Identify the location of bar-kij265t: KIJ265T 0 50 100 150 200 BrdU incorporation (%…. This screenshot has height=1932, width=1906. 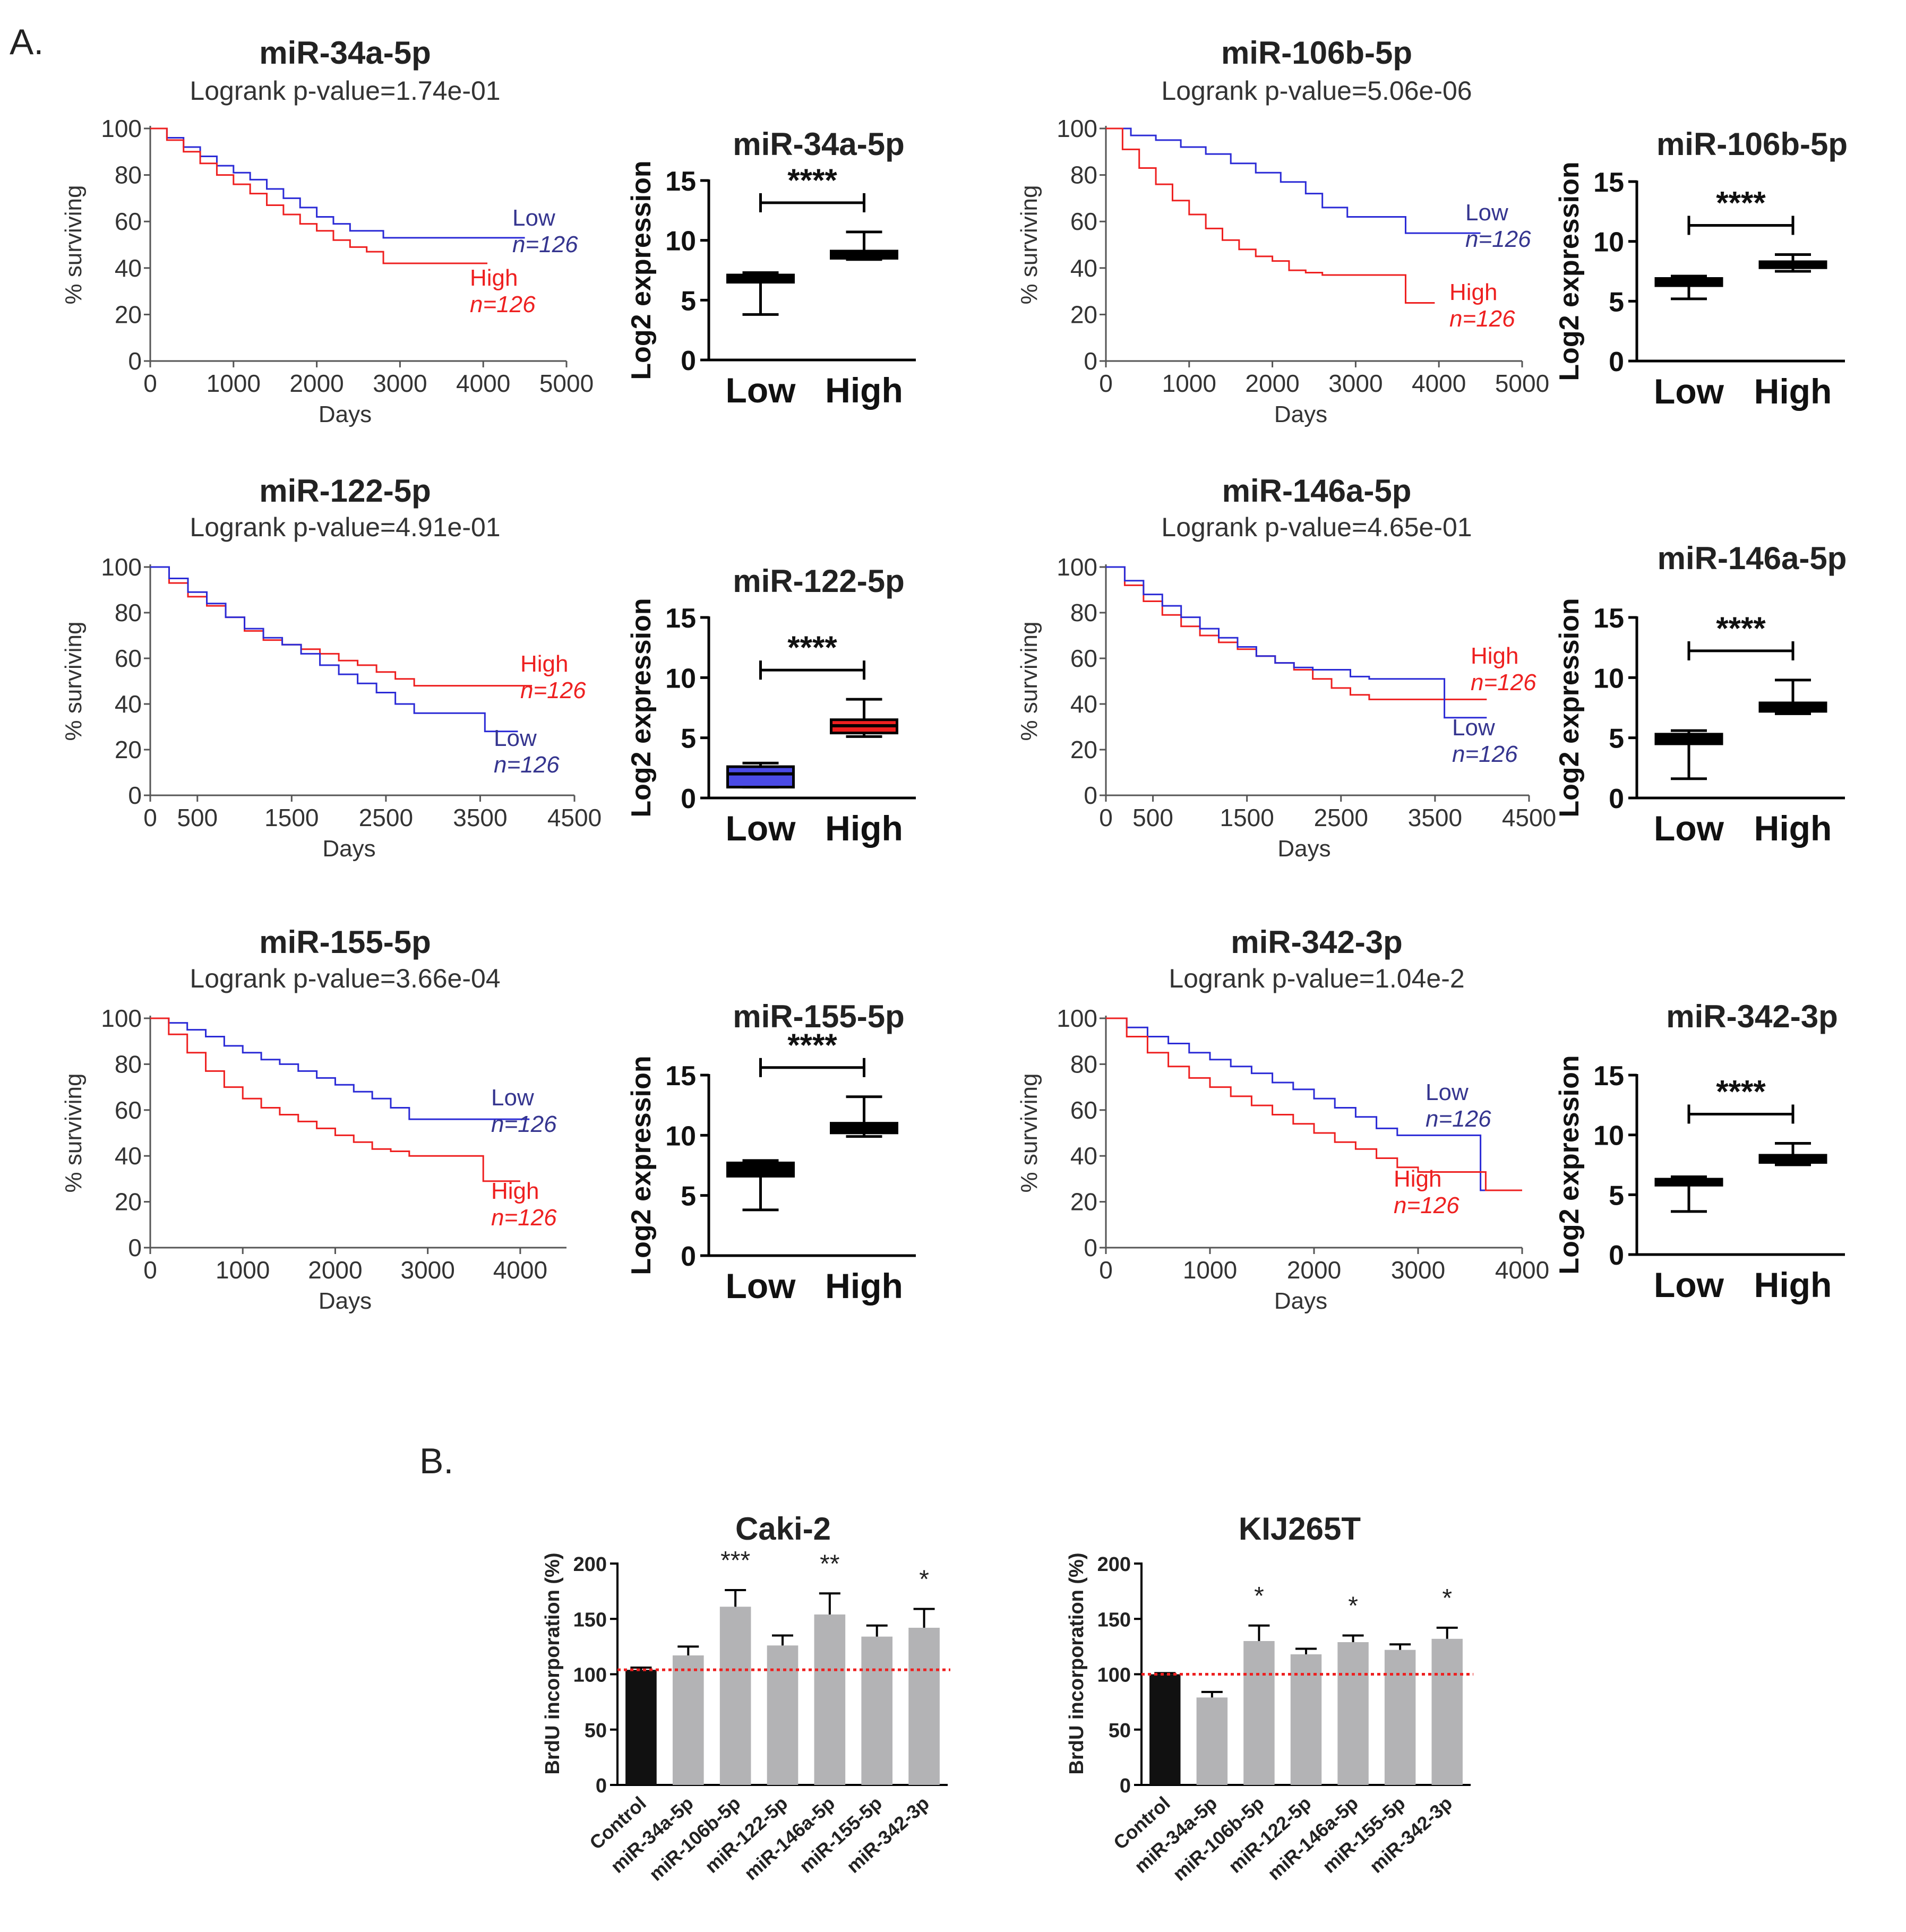
(1270, 1698).